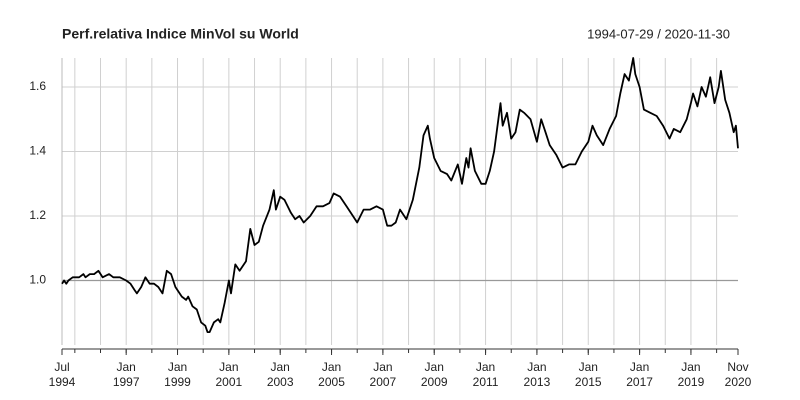 This screenshot has width=800, height=400. I want to click on x-tick-label: Jan 2013, so click(537, 374).